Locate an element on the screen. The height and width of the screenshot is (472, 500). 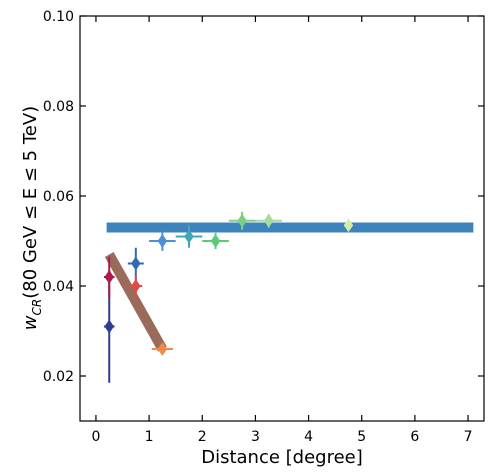
y-axis-title-main: w is located at coordinates (30, 322).